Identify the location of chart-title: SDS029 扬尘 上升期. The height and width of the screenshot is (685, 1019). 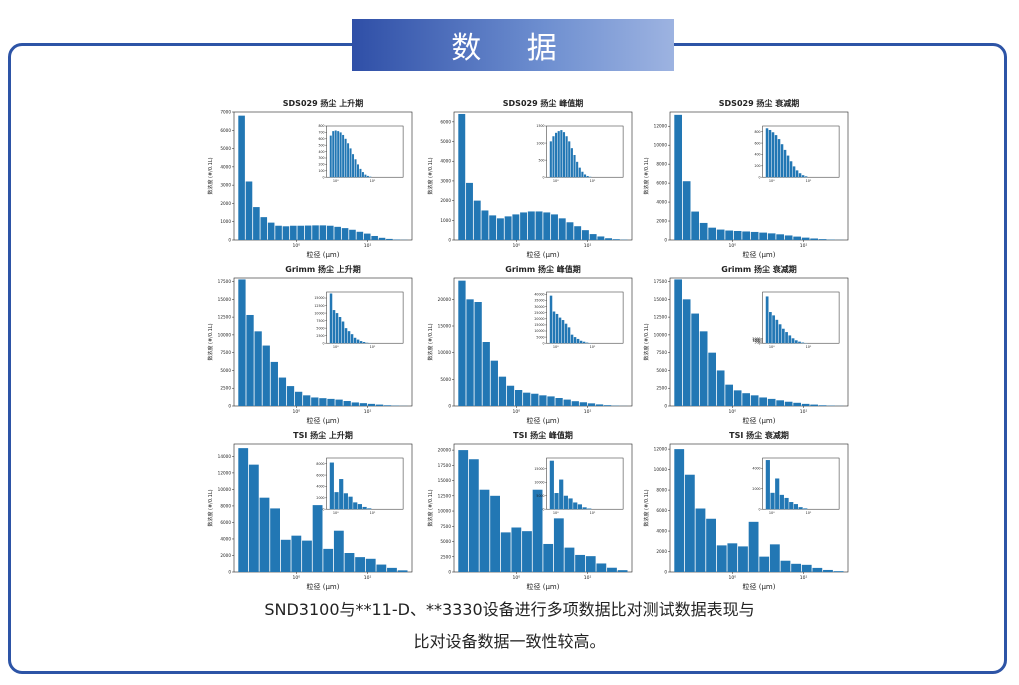
(323, 103).